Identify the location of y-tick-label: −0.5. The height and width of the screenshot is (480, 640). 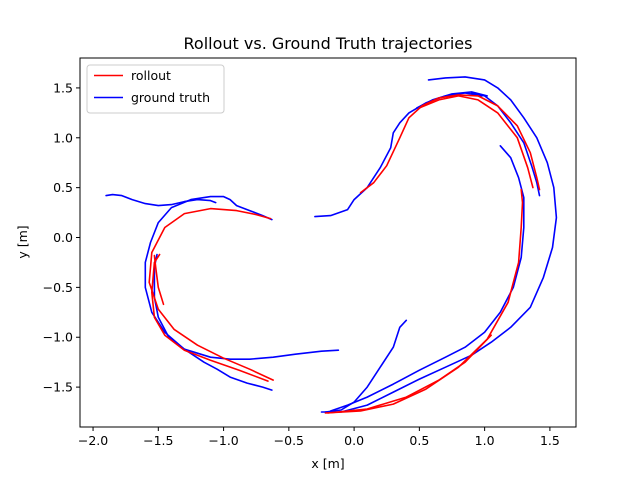
(58, 287).